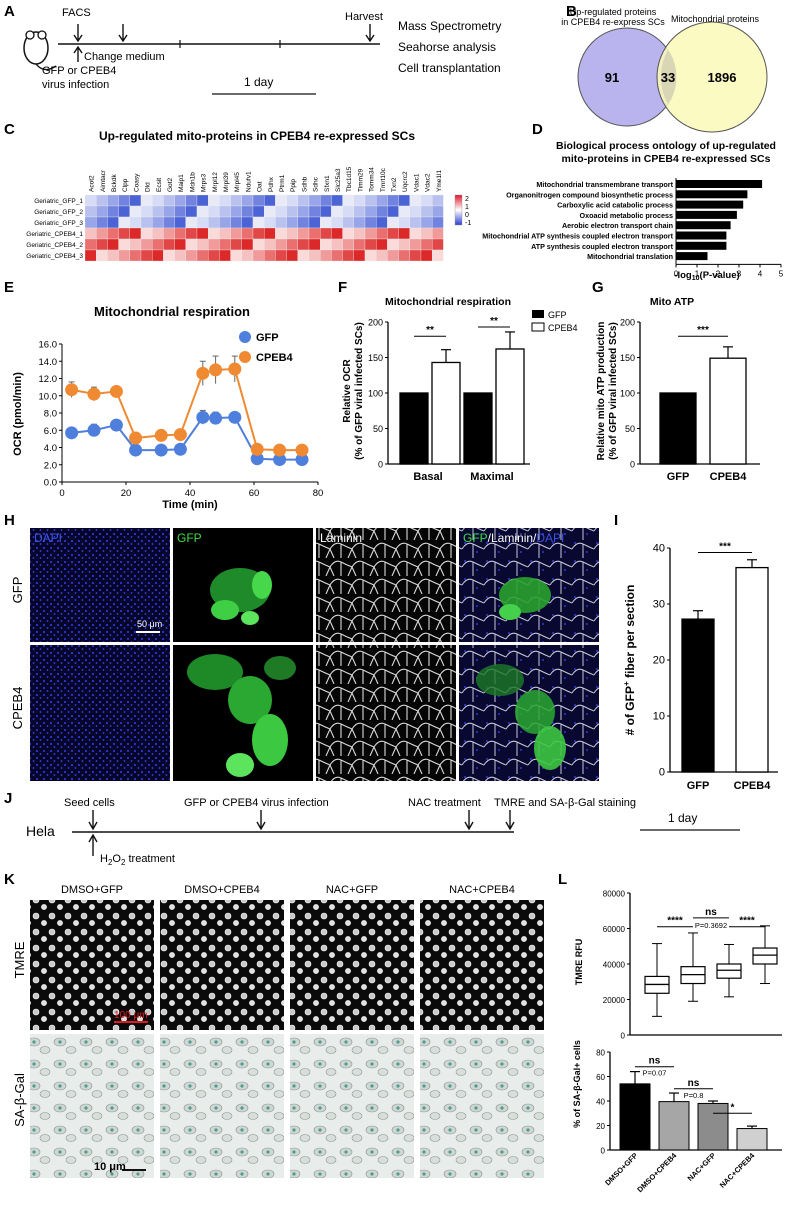 The image size is (794, 1214). Describe the element at coordinates (627, 394) in the screenshot. I see `atp-y-tick-label: 100` at that location.